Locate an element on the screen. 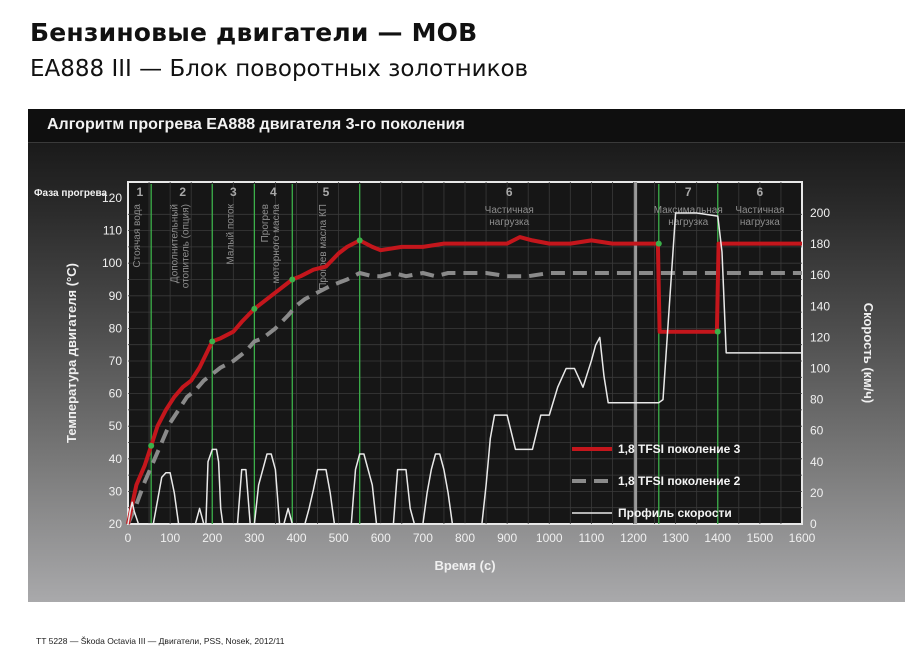 This screenshot has width=911, height=660. x-tick-label: 900 is located at coordinates (507, 538).